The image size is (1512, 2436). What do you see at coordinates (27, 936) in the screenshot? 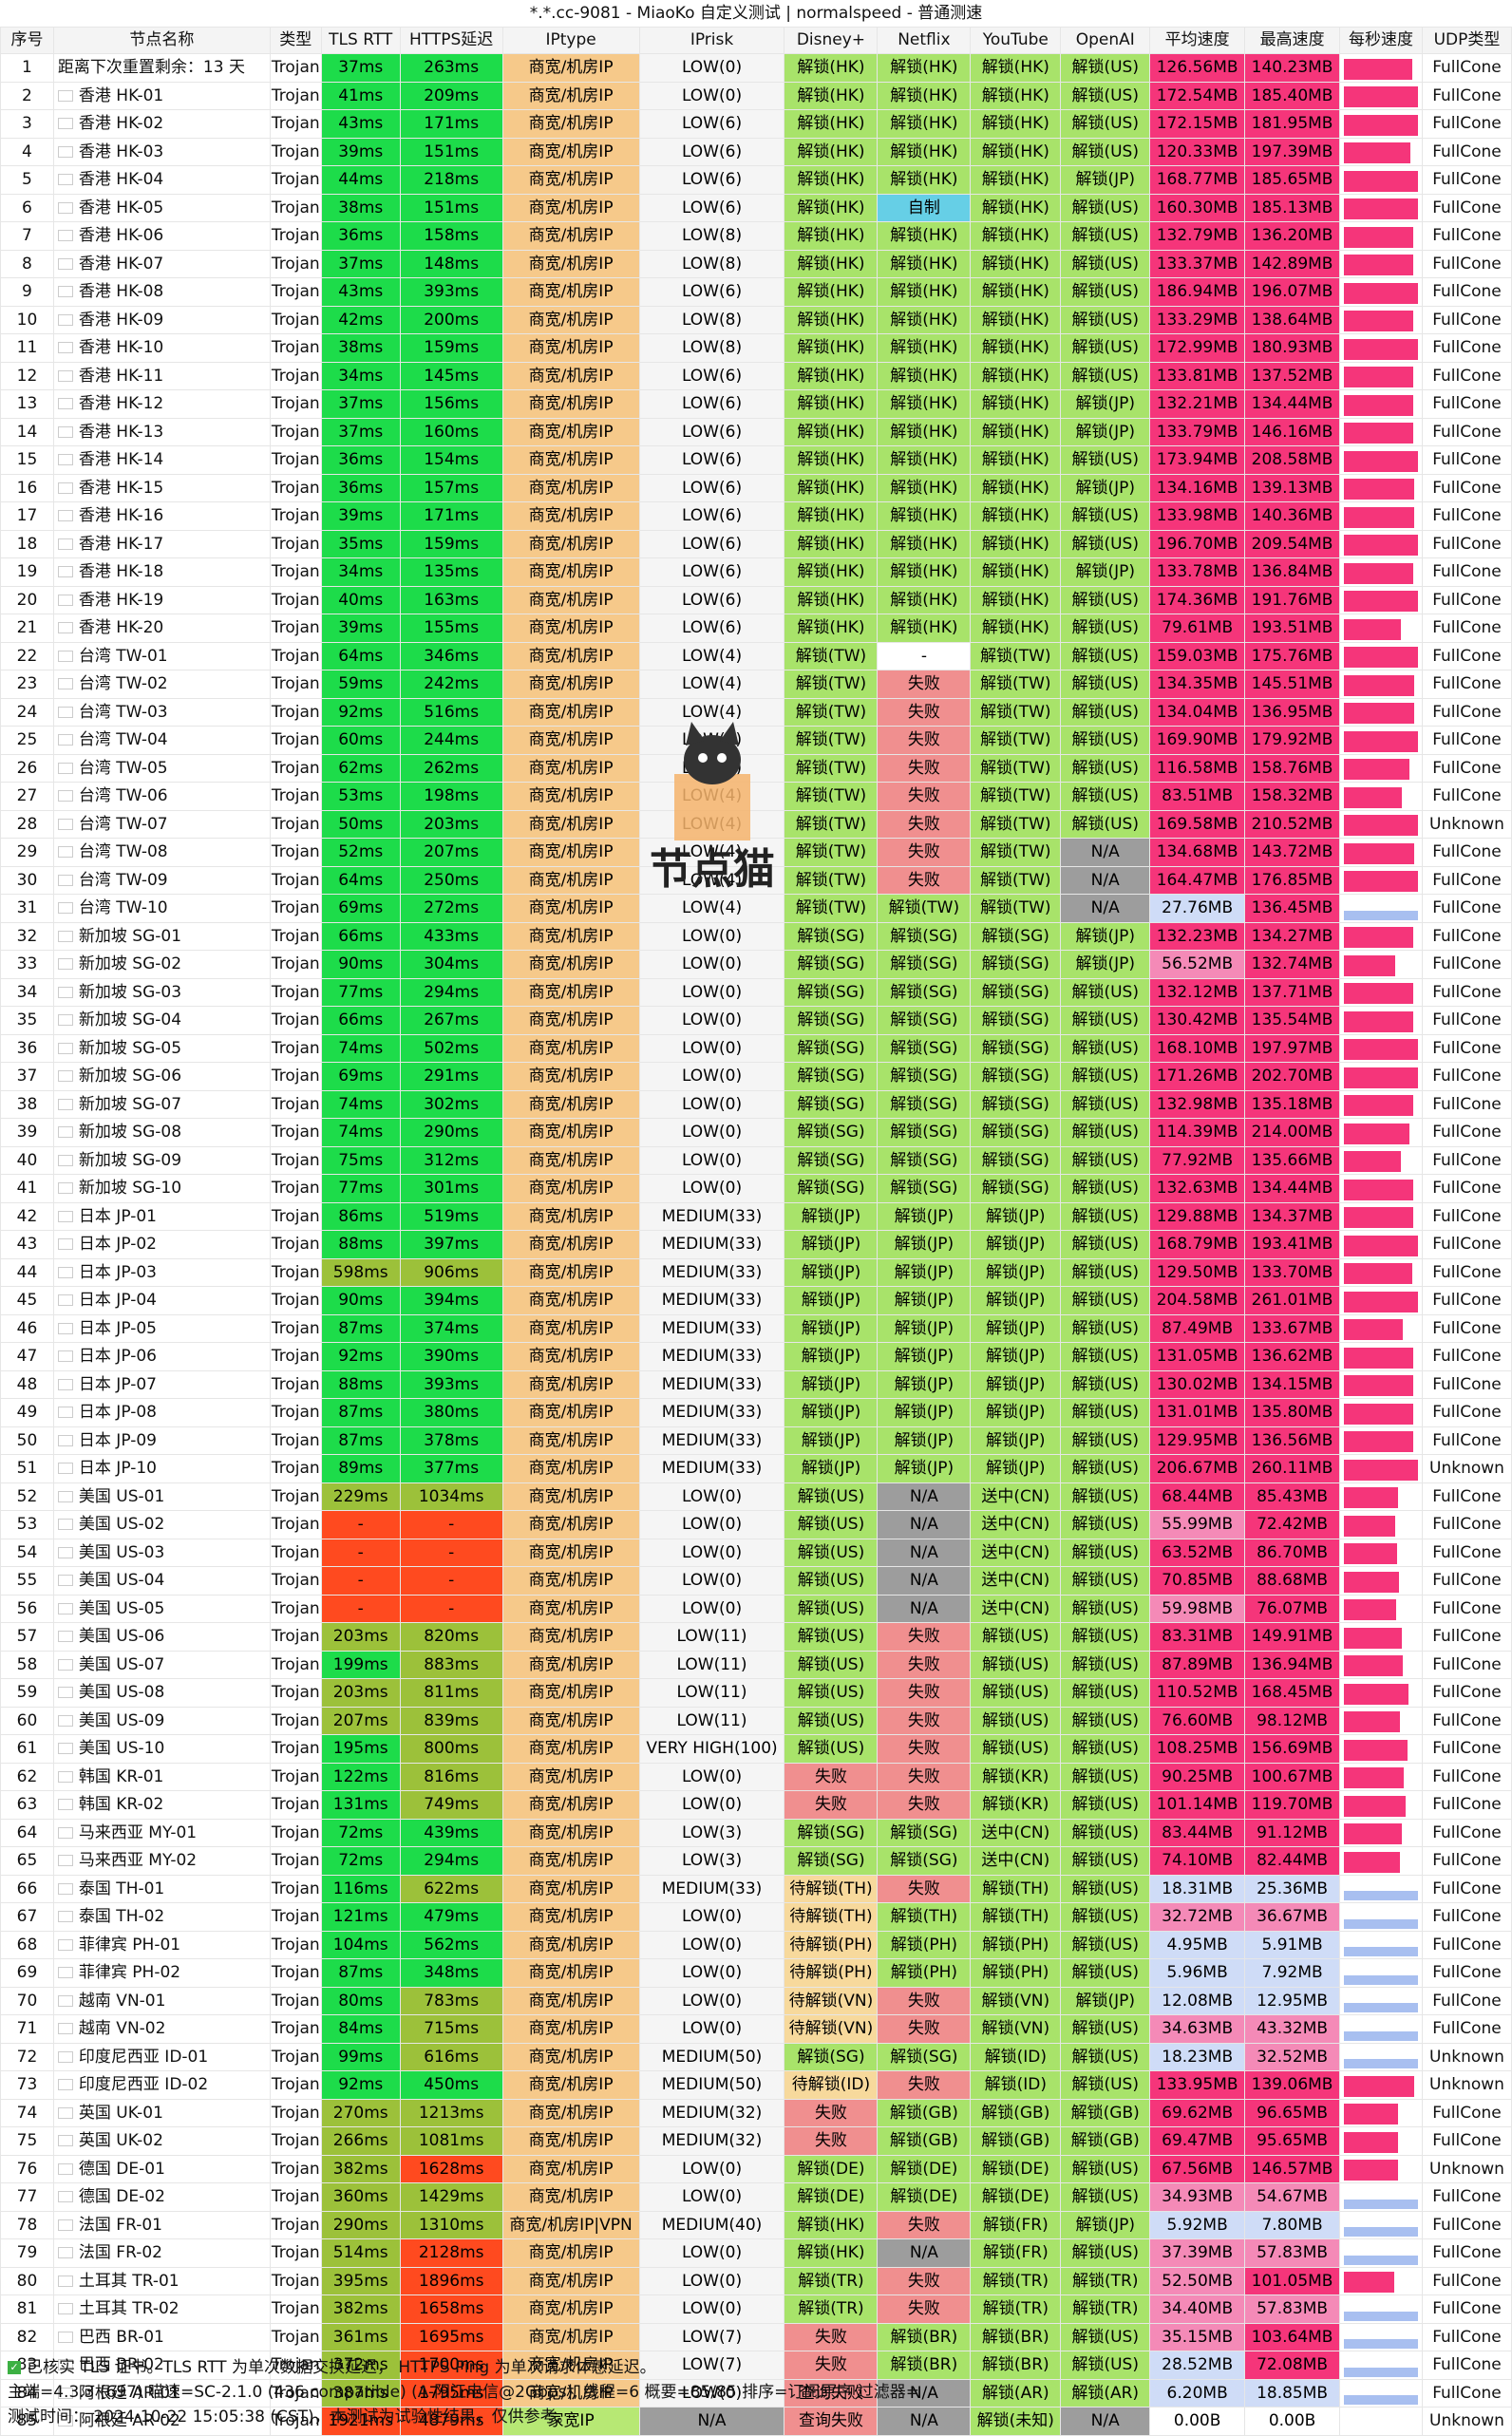
I see `row-index: 32` at bounding box center [27, 936].